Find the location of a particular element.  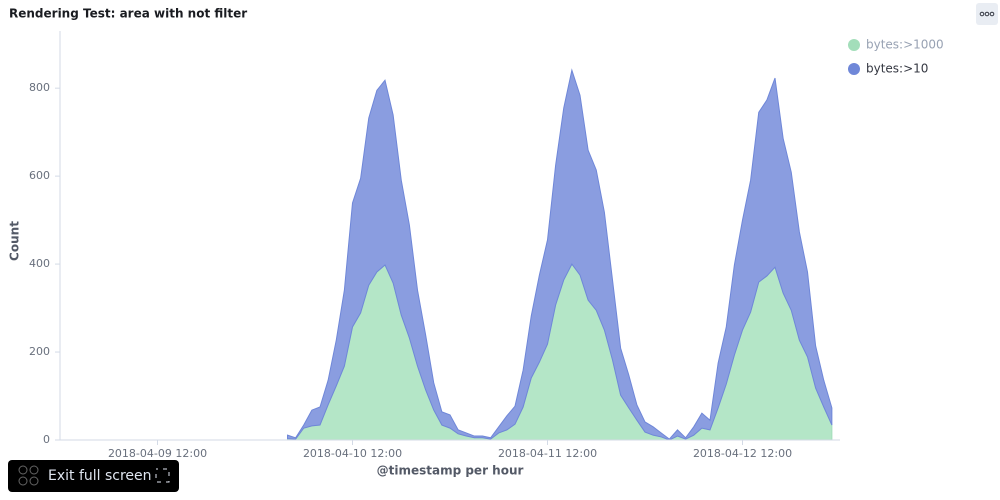

x-tick-label: 2018-04-09 12:00 is located at coordinates (157, 453).